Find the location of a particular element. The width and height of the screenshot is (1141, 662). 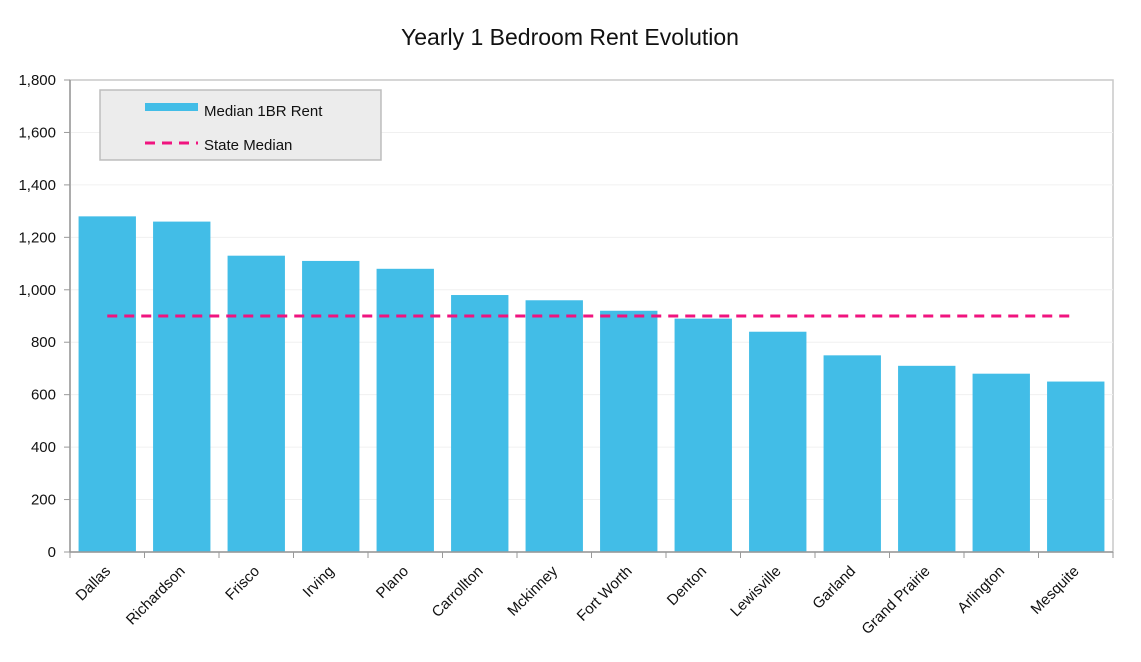

bar-lewisville is located at coordinates (778, 441).